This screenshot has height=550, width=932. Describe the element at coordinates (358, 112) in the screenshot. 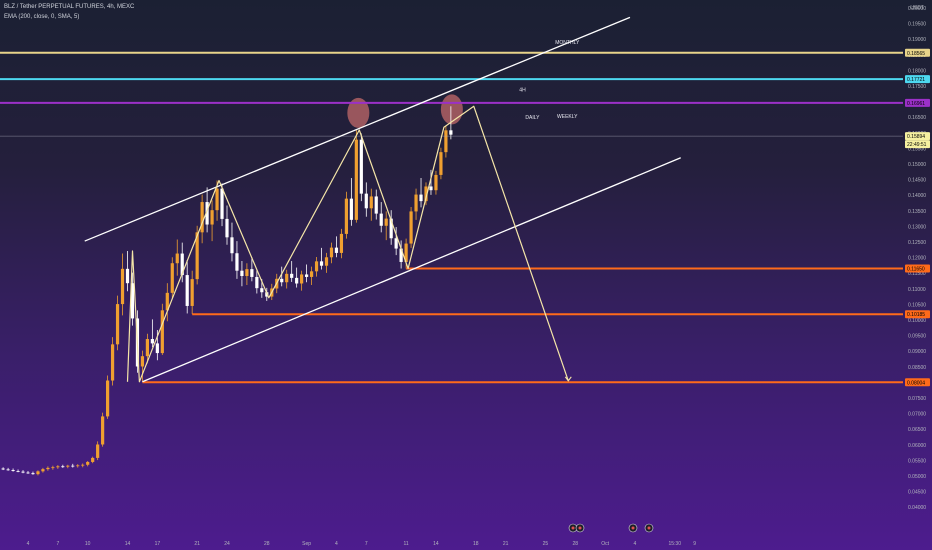

I see `highlight-circle` at that location.